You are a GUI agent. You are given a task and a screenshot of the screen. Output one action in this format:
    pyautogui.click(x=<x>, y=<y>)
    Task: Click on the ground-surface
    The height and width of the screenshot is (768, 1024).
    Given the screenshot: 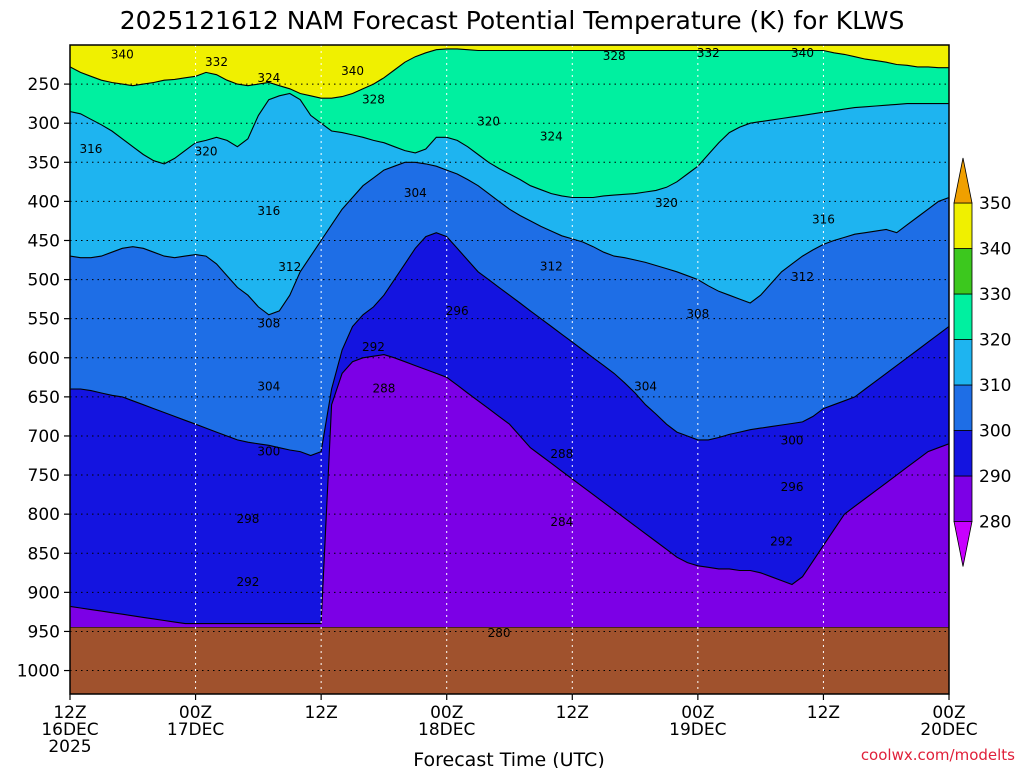 What is the action you would take?
    pyautogui.click(x=509, y=660)
    